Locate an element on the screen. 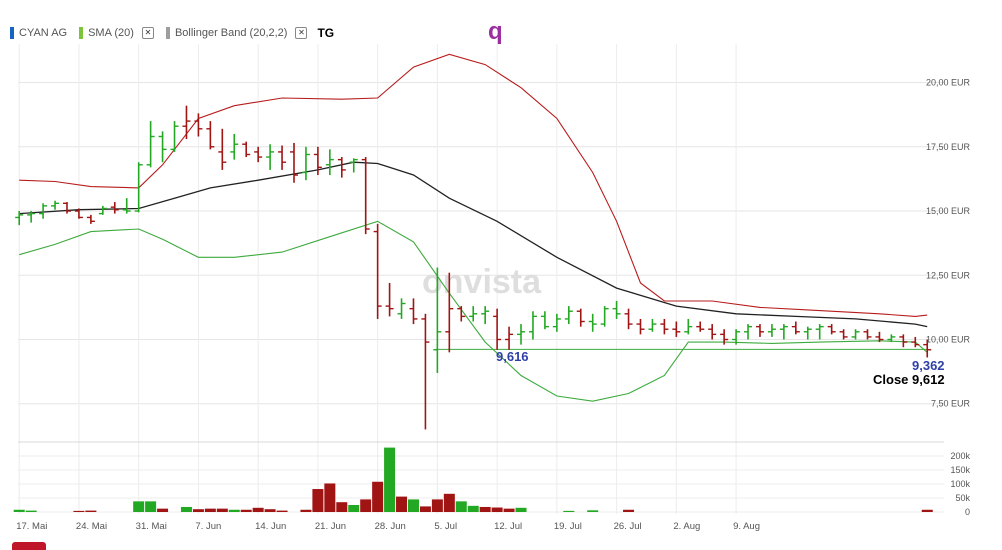  legend-item-bollinger: Bollinger Band (20,2,2) ✕ is located at coordinates (236, 33).